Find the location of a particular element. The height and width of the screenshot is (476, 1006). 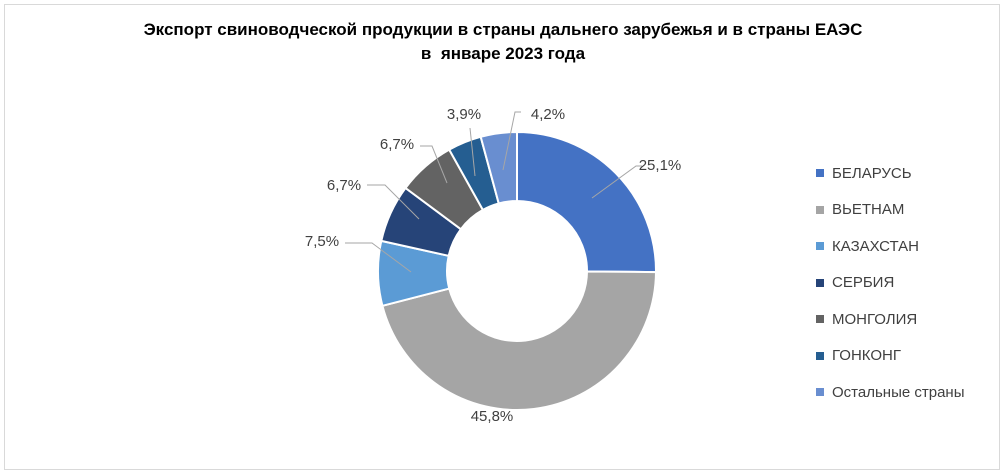

legend-label: Остальные страны is located at coordinates (898, 392).